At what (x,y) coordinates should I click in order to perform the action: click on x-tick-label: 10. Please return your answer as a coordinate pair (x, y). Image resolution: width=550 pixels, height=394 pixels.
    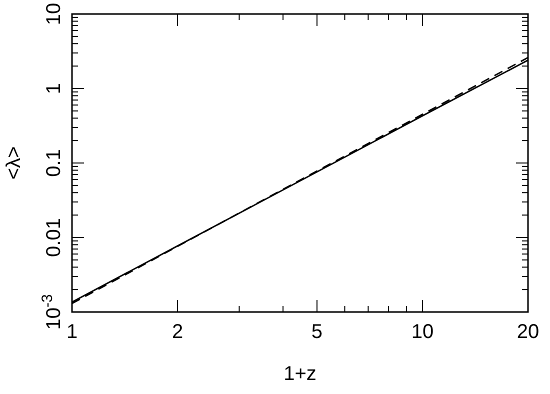
    Looking at the image, I should click on (422, 332).